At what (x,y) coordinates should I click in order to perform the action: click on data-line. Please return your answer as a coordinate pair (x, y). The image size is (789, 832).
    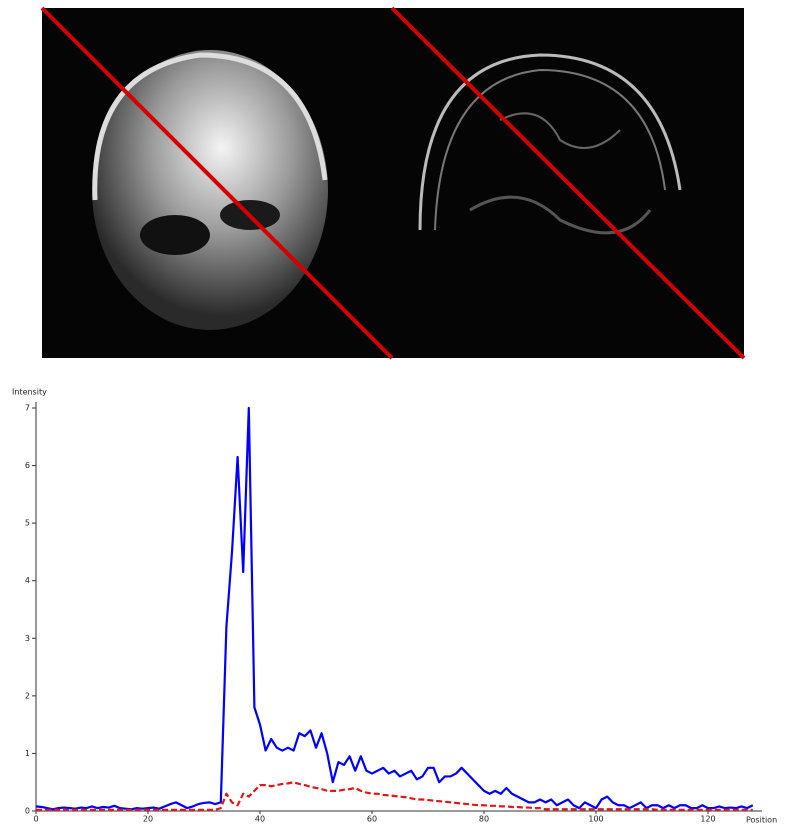
    Looking at the image, I should click on (394, 796).